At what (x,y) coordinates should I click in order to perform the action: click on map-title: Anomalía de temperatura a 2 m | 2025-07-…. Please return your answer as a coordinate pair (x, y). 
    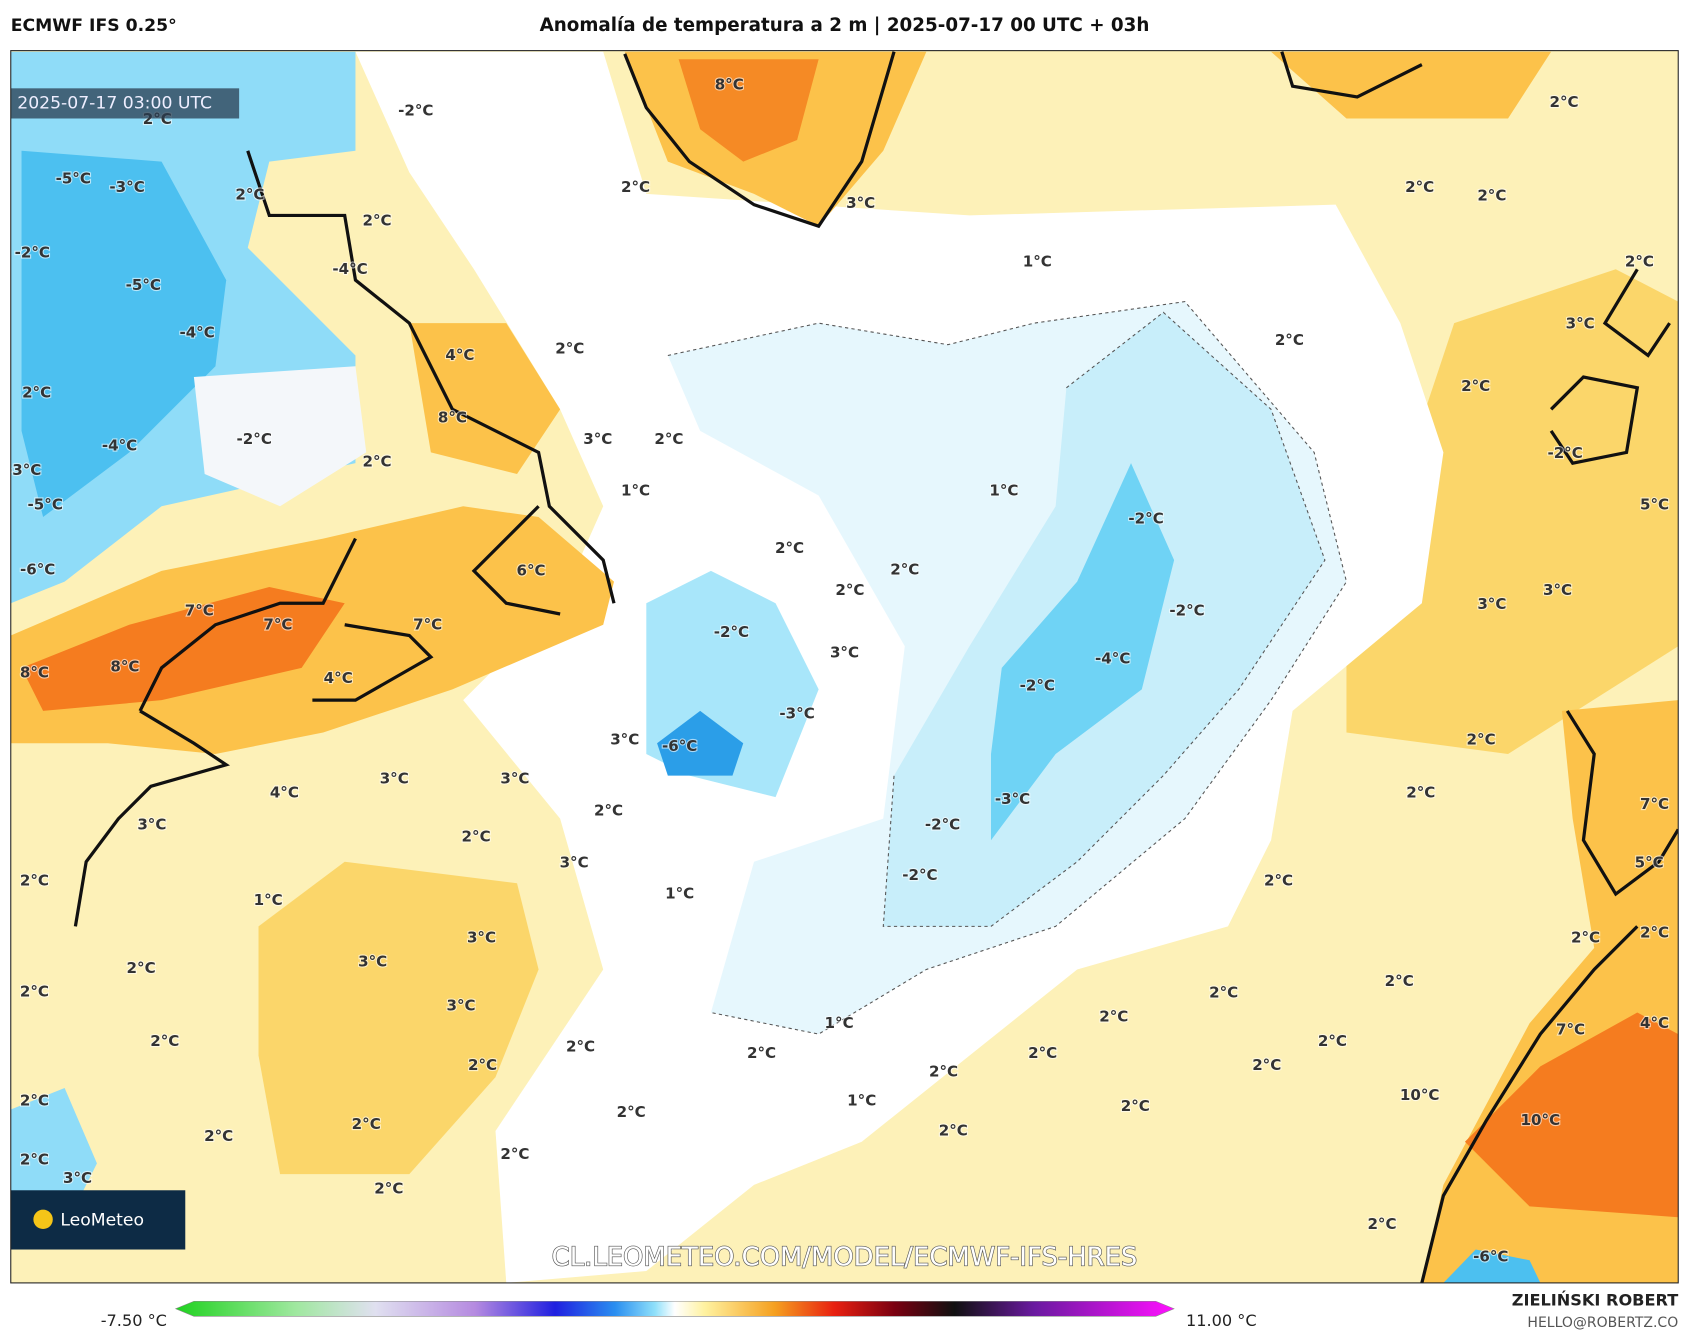
    Looking at the image, I should click on (845, 25).